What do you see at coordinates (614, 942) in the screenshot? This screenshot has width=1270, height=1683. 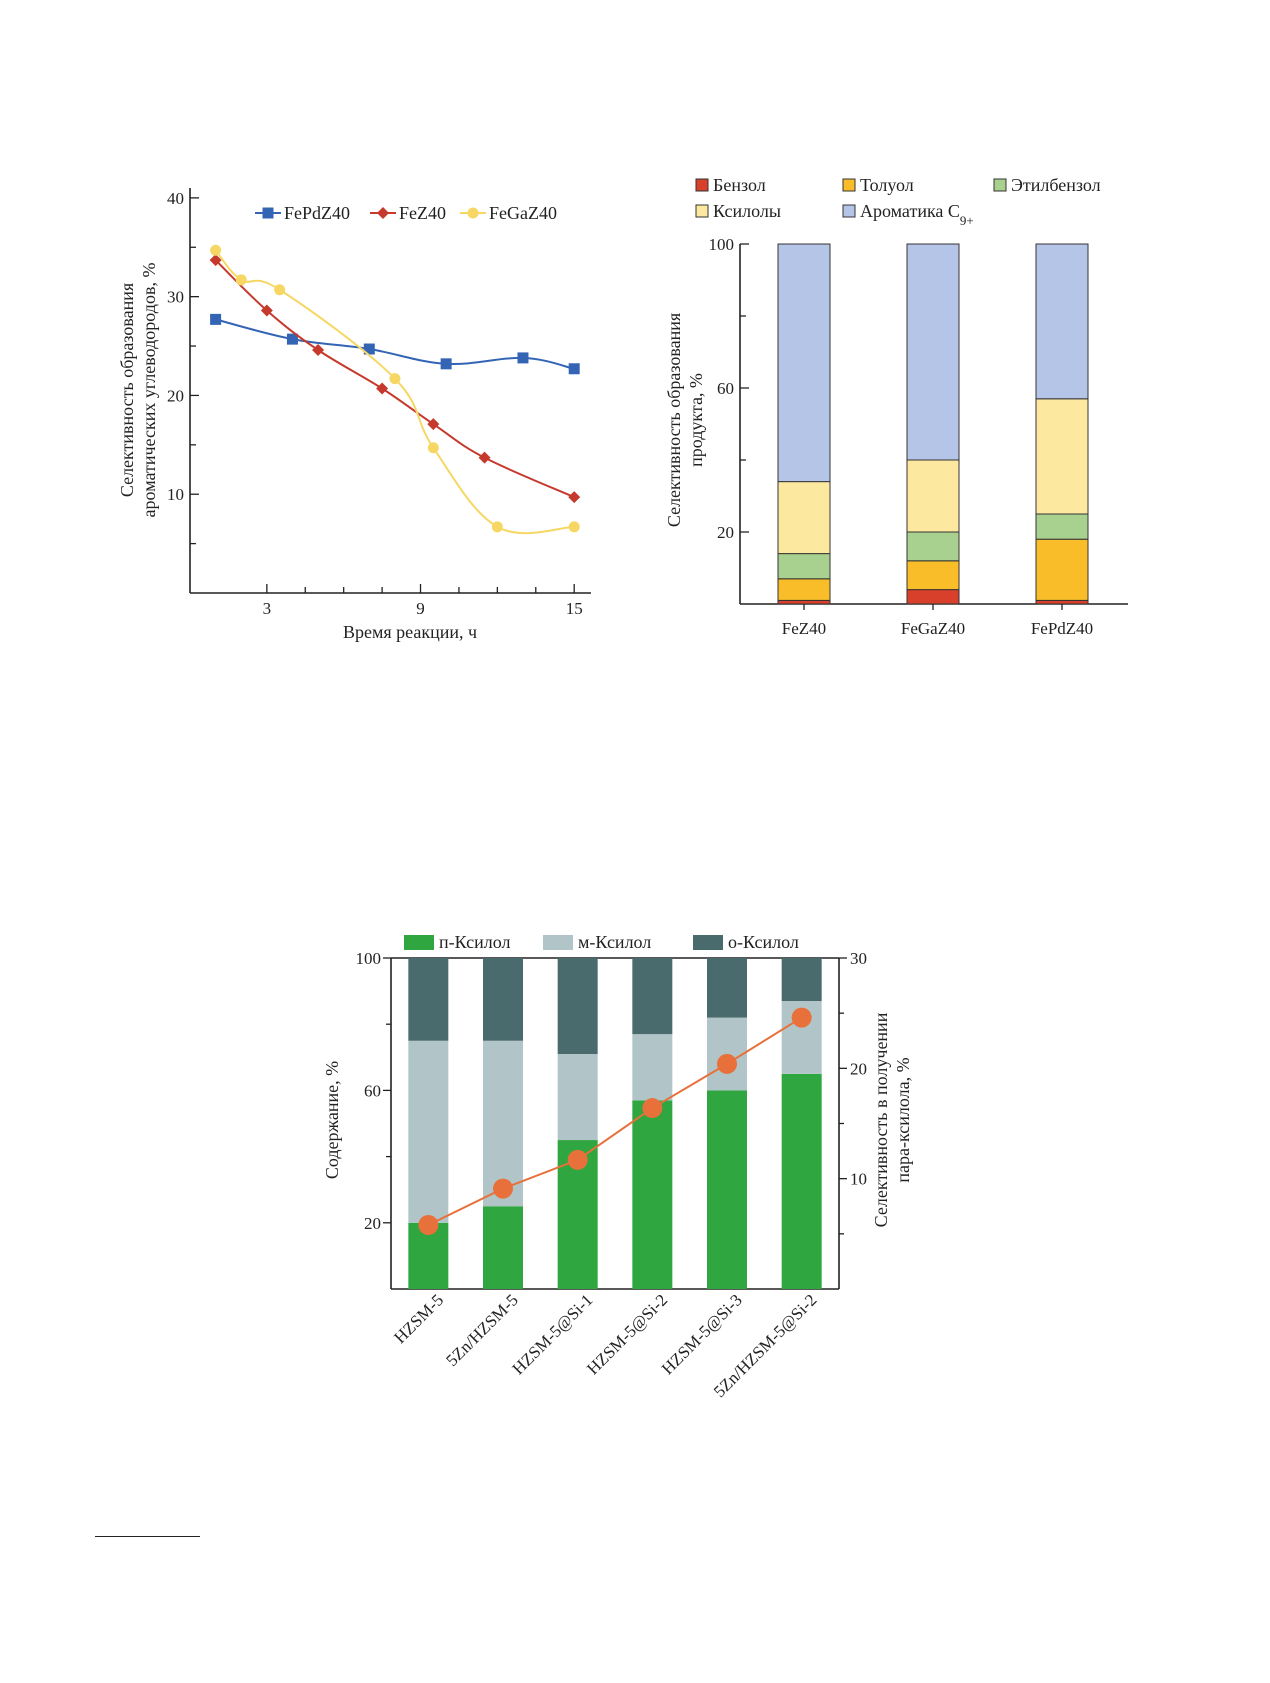 I see `legend-label: м-Ксилол` at bounding box center [614, 942].